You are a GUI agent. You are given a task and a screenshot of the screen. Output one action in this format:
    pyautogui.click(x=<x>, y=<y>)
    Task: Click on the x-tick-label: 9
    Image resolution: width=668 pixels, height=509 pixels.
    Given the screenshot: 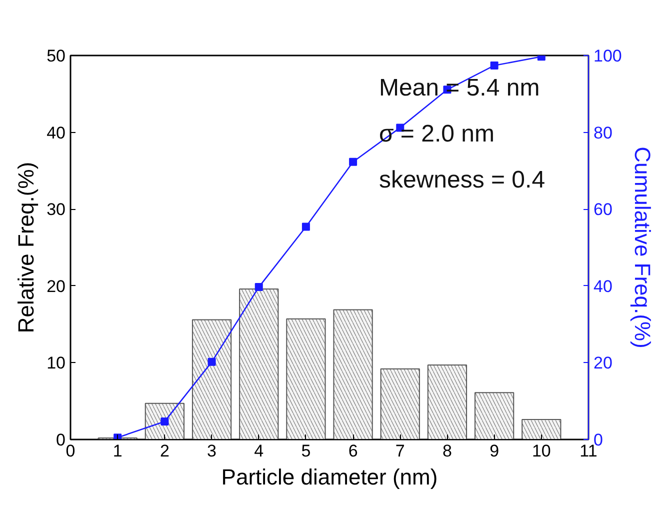 What is the action you would take?
    pyautogui.click(x=495, y=451)
    